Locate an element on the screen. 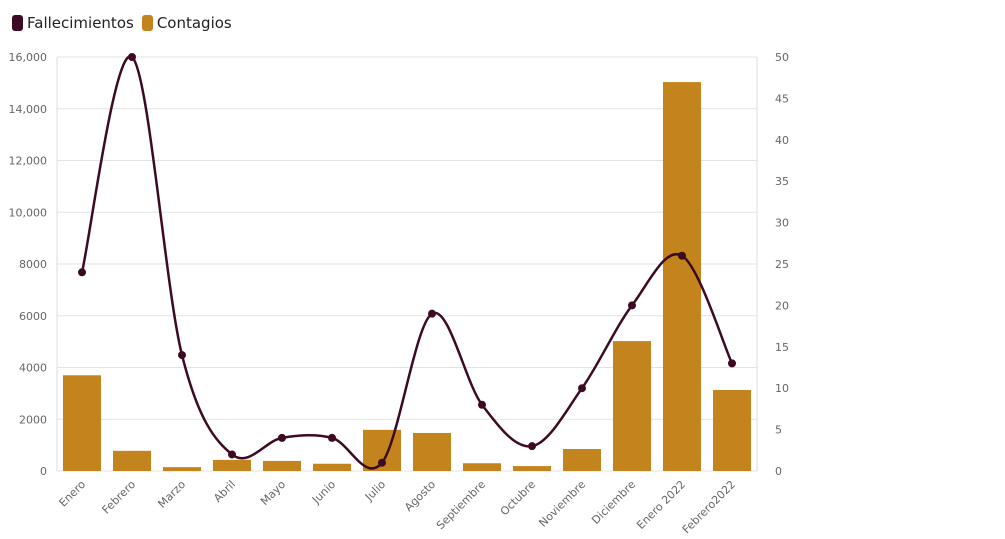 The image size is (1005, 539). left-tick-label: 6000 is located at coordinates (33, 316).